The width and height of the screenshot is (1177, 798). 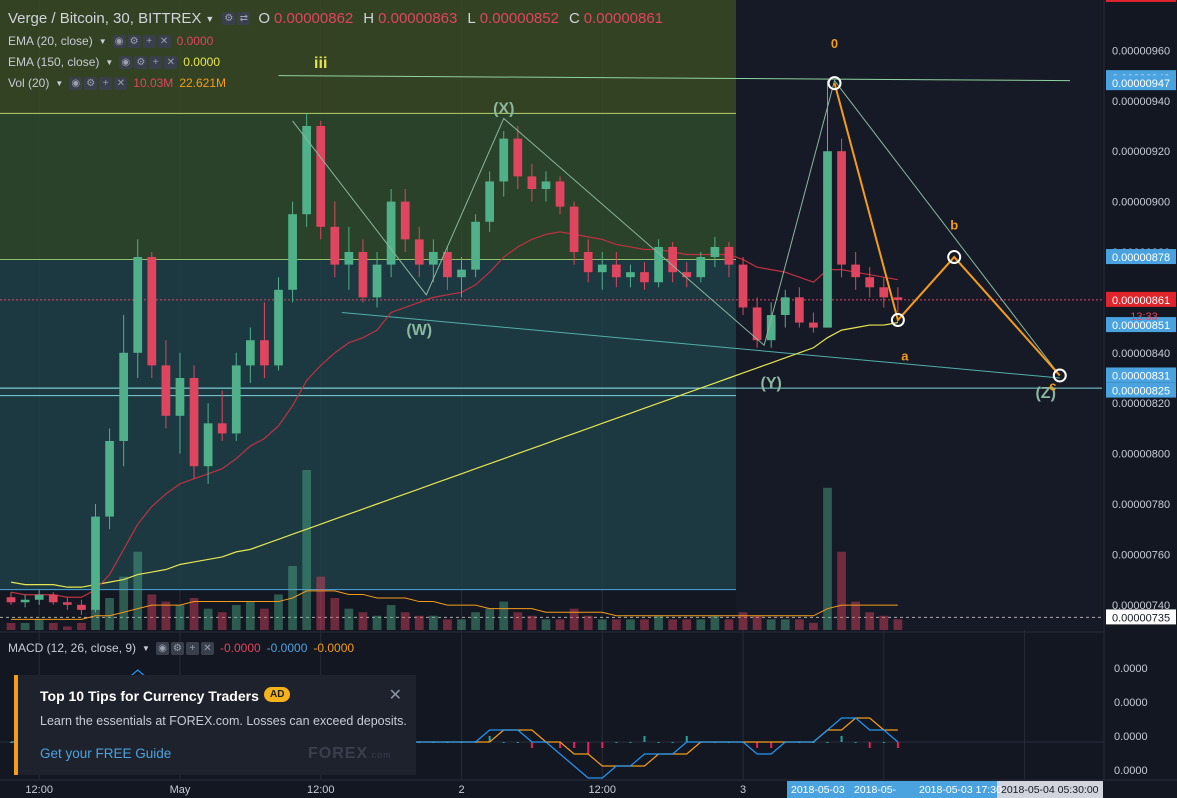 I want to click on ema150-value: 0.0000, so click(x=201, y=62).